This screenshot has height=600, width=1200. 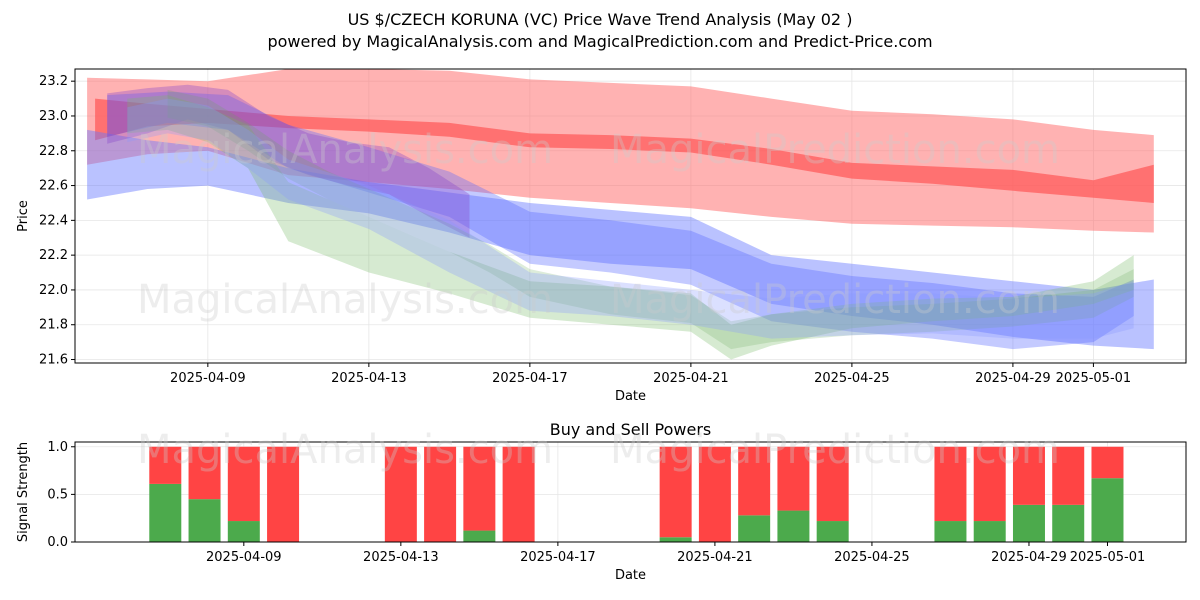 What do you see at coordinates (23, 216) in the screenshot?
I see `y-axis-label: Price` at bounding box center [23, 216].